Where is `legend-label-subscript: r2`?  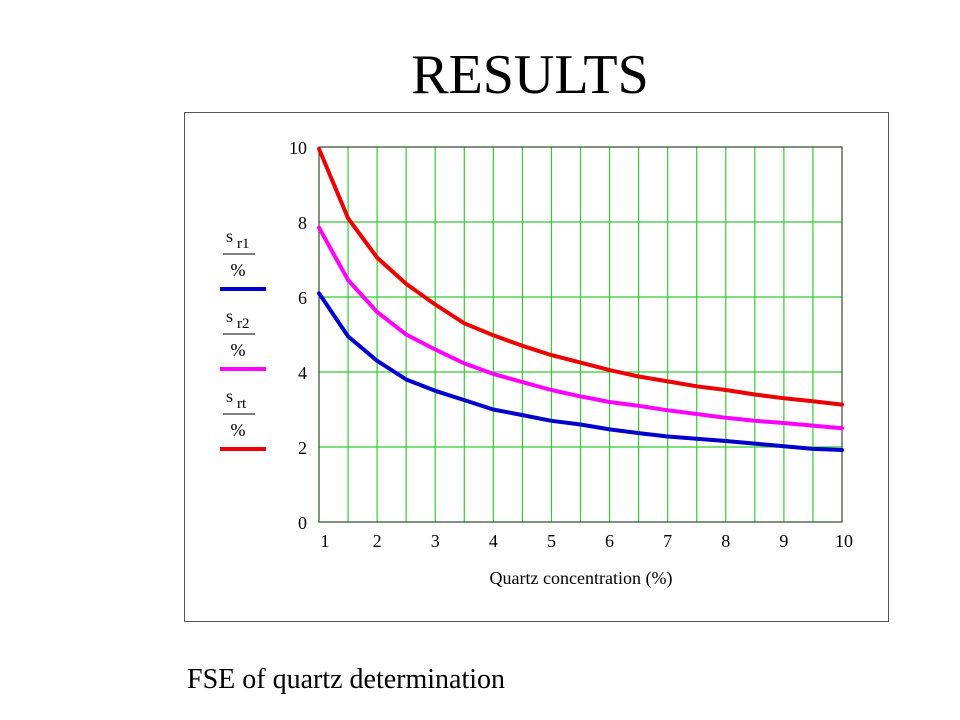 legend-label-subscript: r2 is located at coordinates (243, 324).